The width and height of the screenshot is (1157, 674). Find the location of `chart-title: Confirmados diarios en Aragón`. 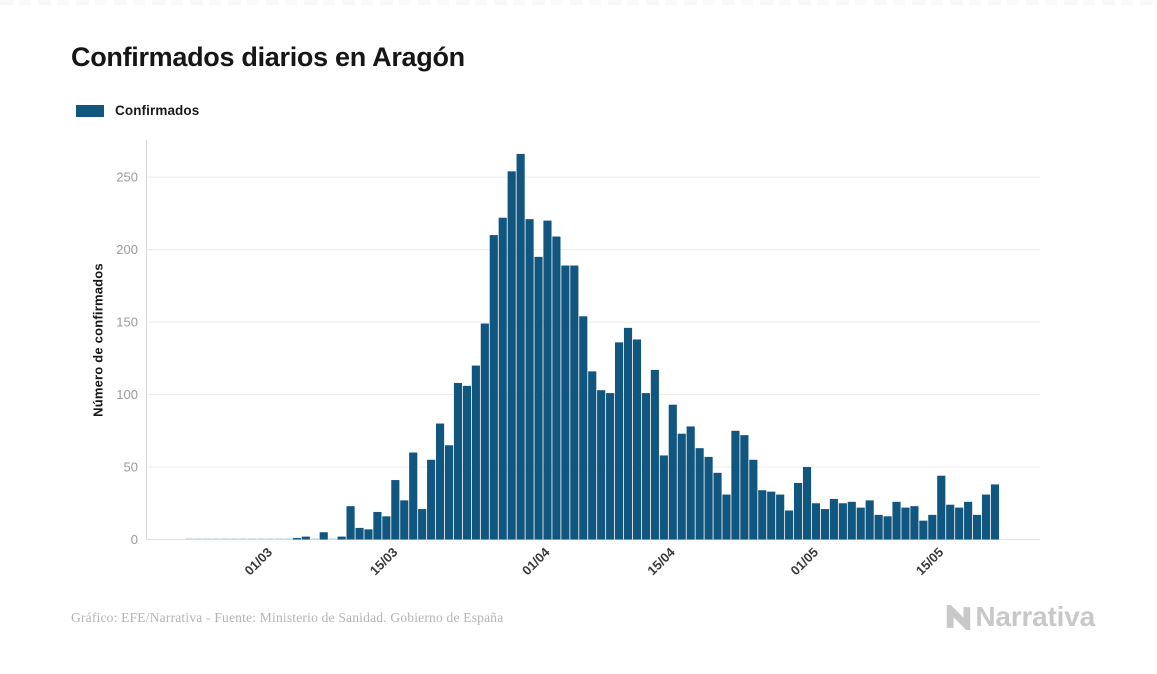

chart-title: Confirmados diarios en Aragón is located at coordinates (268, 57).